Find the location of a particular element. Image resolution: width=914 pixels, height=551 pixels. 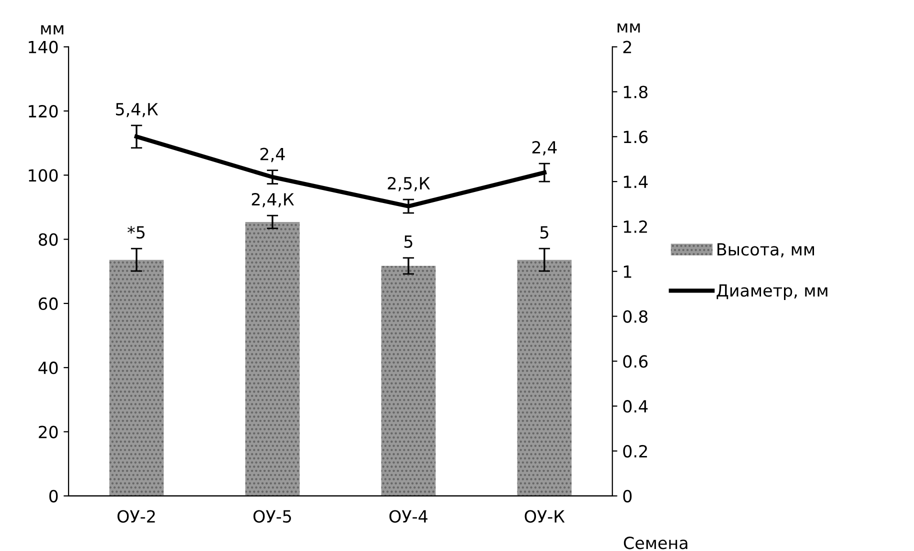

x-tick-label: ОУ-2 is located at coordinates (136, 516).